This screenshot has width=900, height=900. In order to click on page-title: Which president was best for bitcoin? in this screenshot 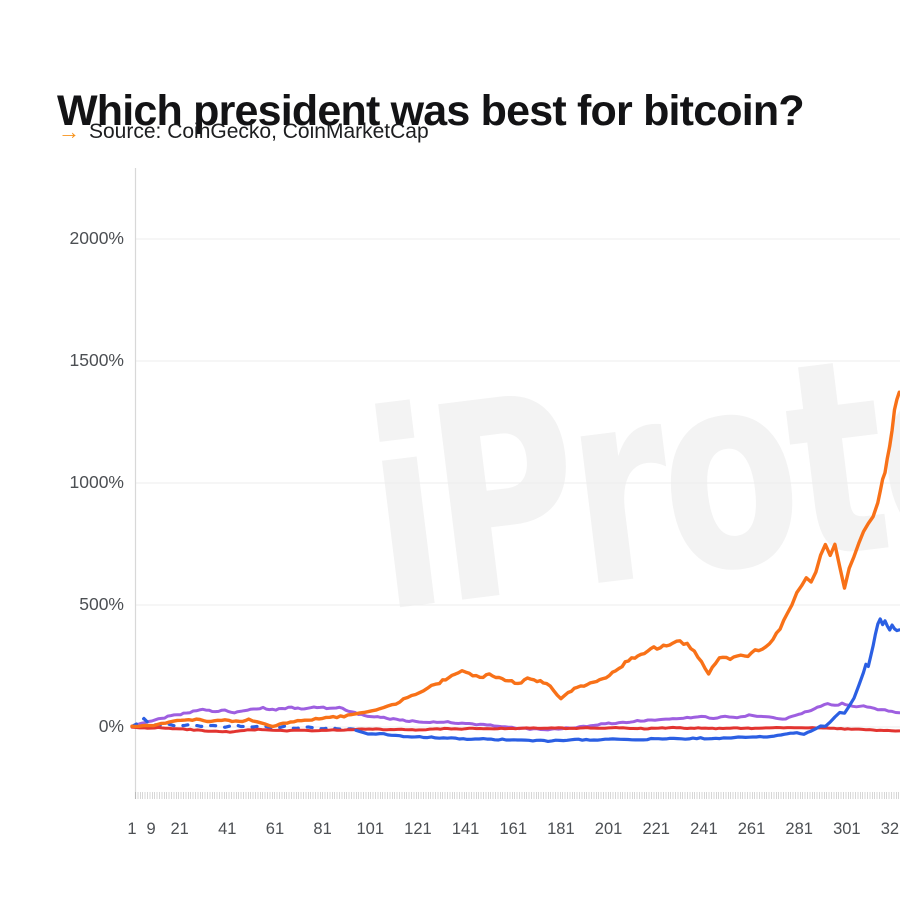, I will do `click(431, 110)`.